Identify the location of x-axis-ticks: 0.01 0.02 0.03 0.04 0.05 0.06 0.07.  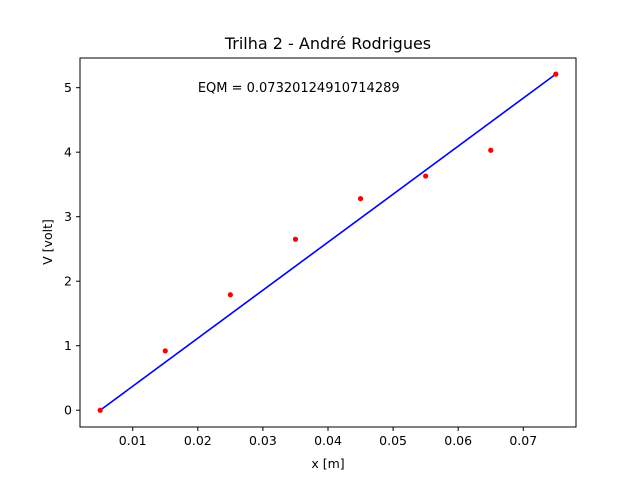
(328, 437).